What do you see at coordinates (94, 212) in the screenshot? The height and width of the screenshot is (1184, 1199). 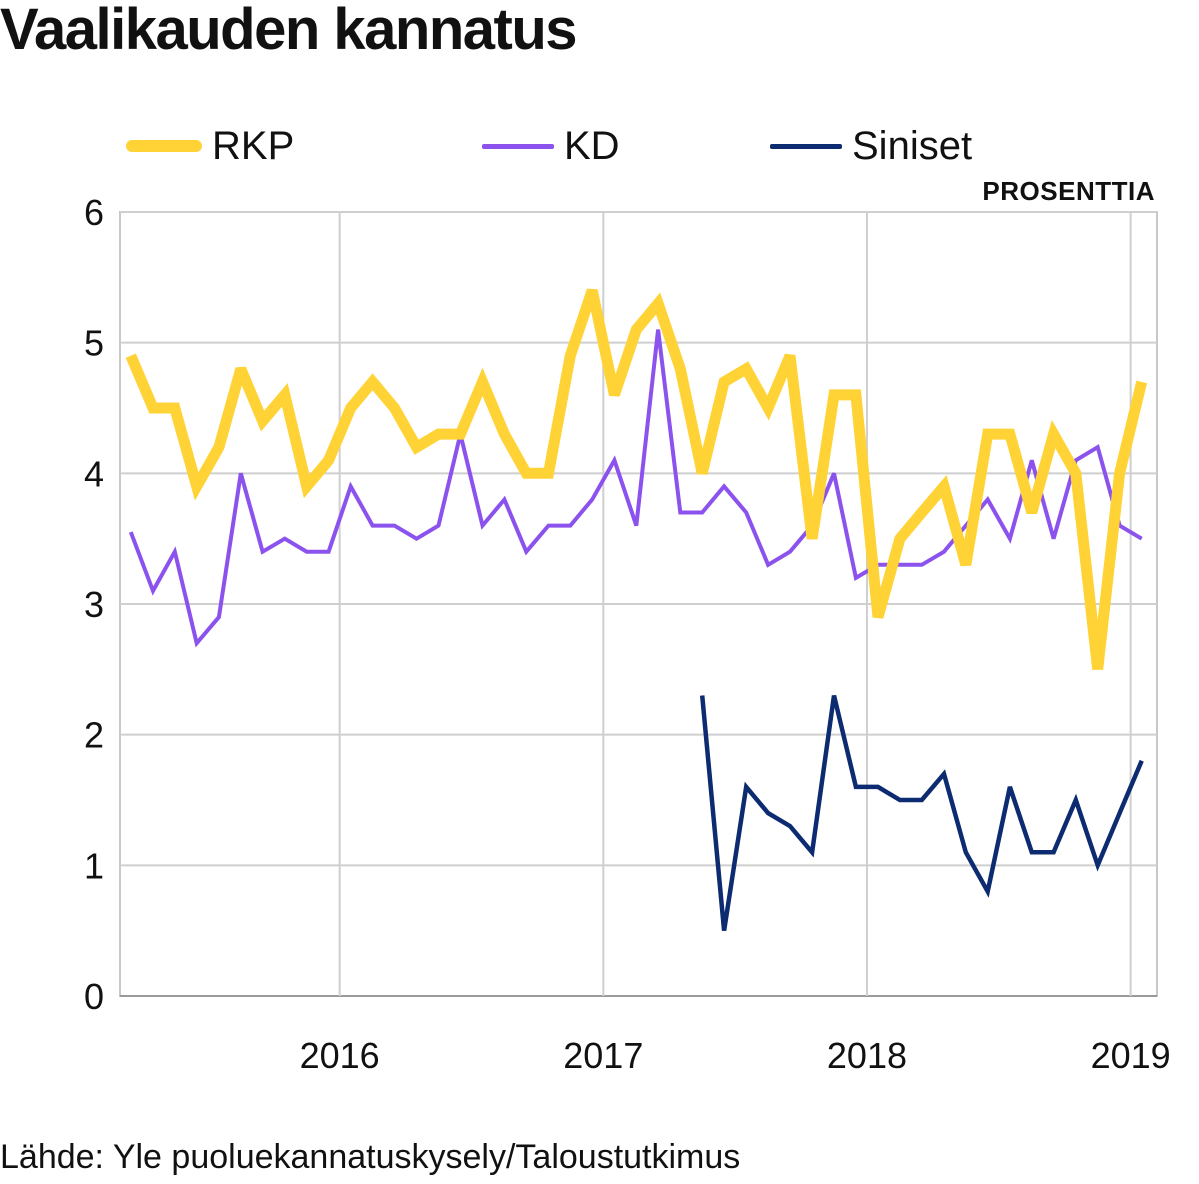 I see `y-tick-label-6: 6` at bounding box center [94, 212].